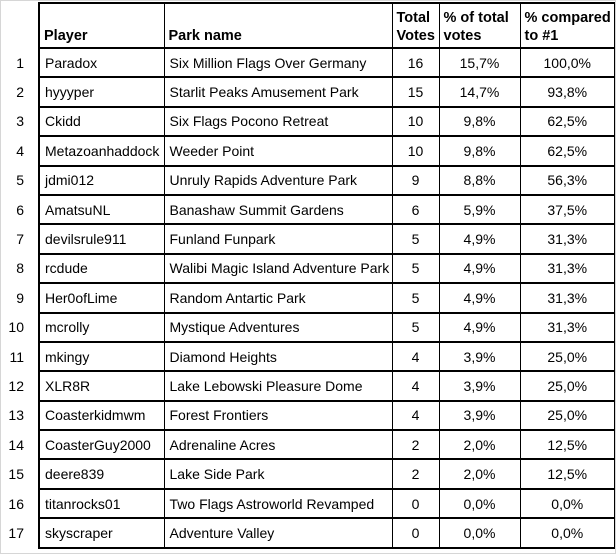 The width and height of the screenshot is (616, 554). What do you see at coordinates (101, 386) in the screenshot?
I see `player-cell: XLR8R` at bounding box center [101, 386].